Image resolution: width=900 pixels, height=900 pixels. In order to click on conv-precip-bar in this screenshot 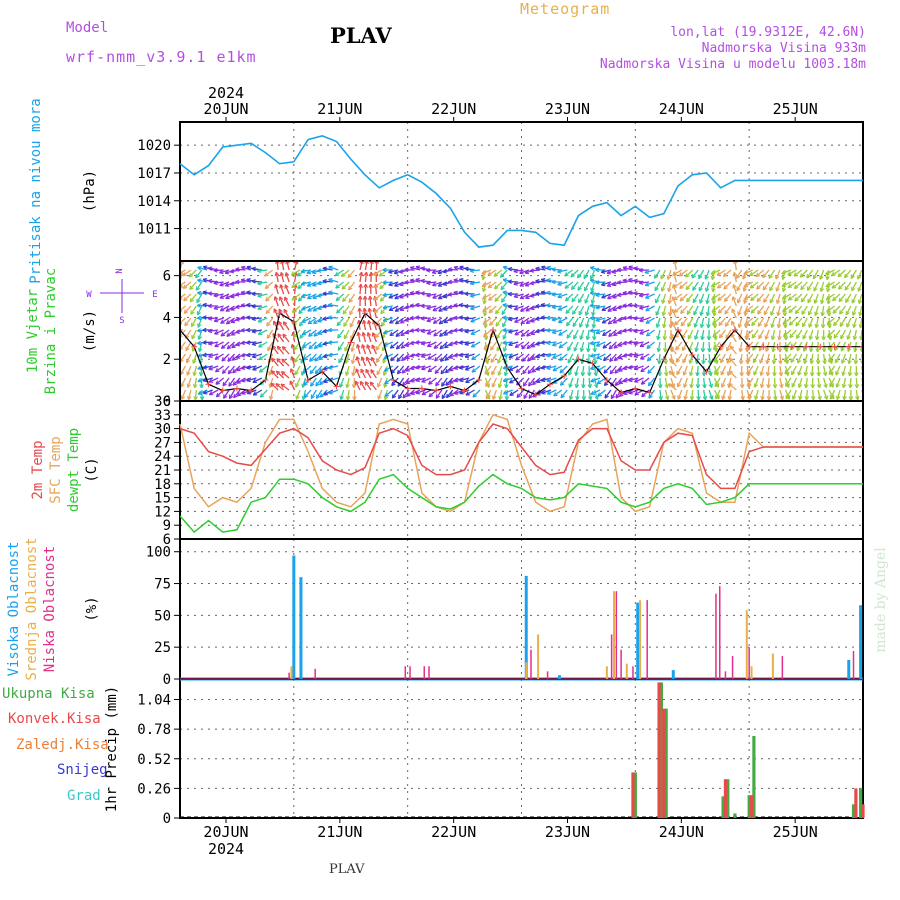, I will do `click(725, 798)`.